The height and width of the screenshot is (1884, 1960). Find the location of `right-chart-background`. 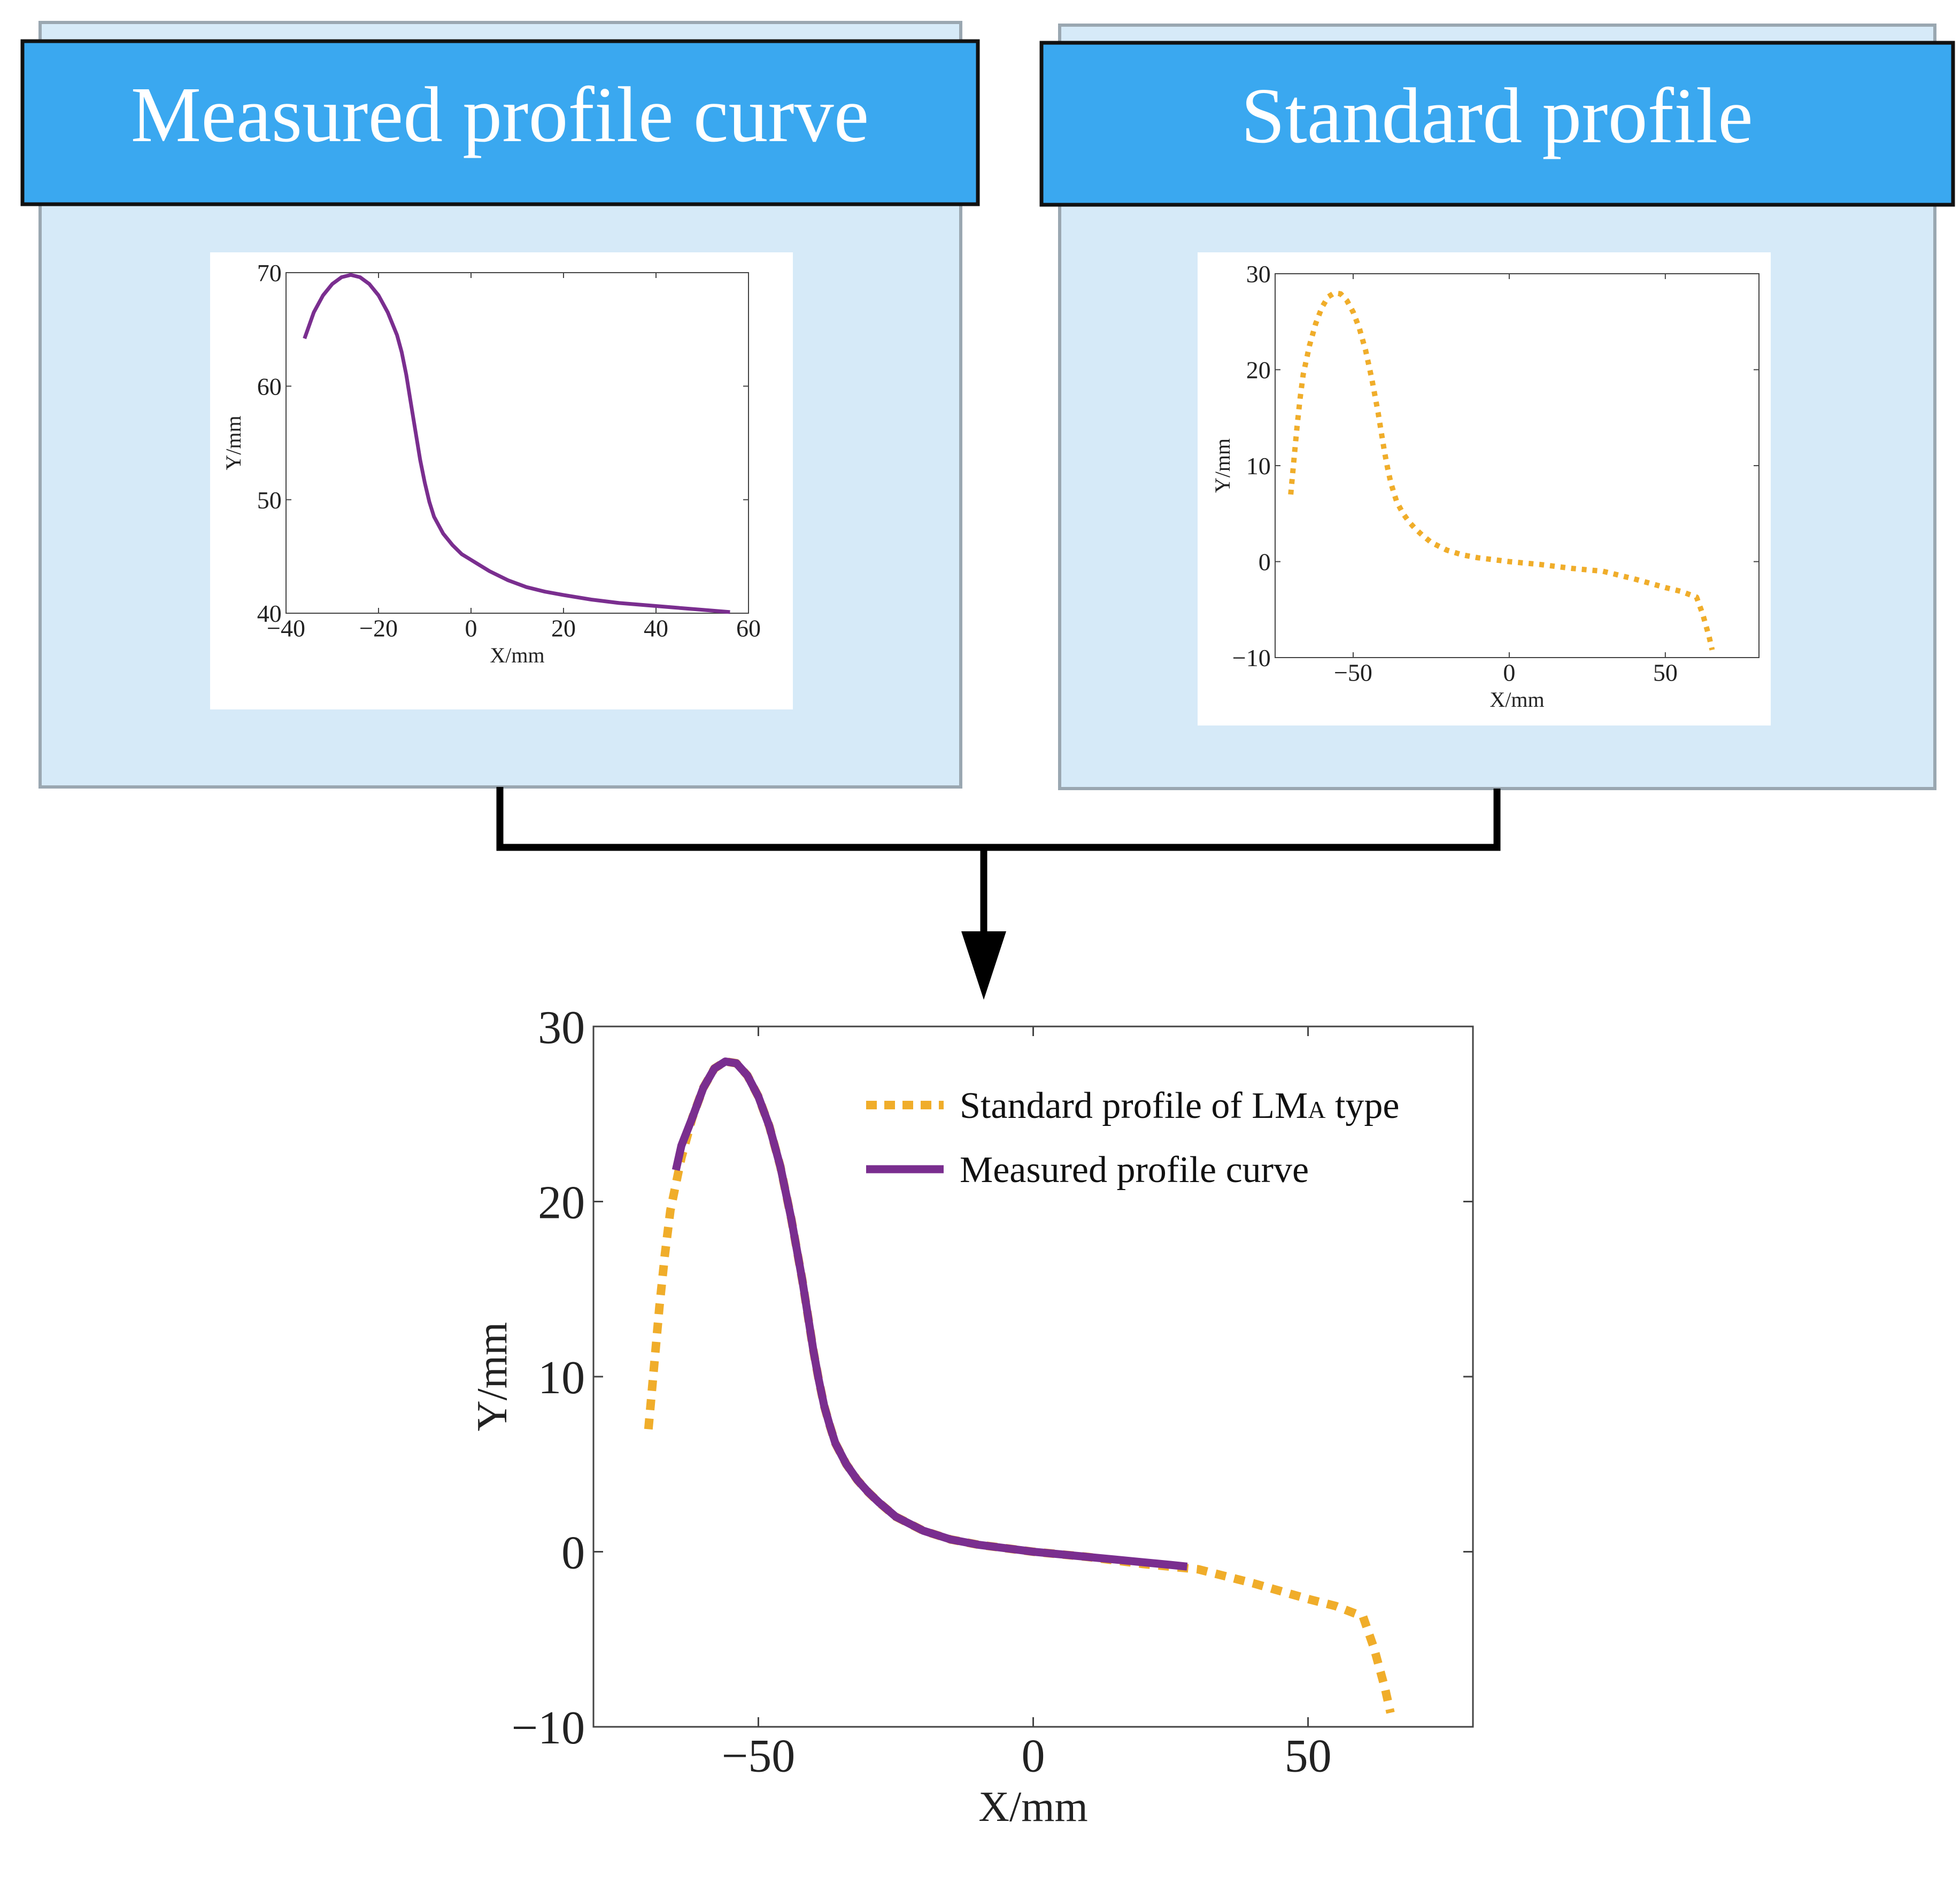

right-chart-background is located at coordinates (1484, 488).